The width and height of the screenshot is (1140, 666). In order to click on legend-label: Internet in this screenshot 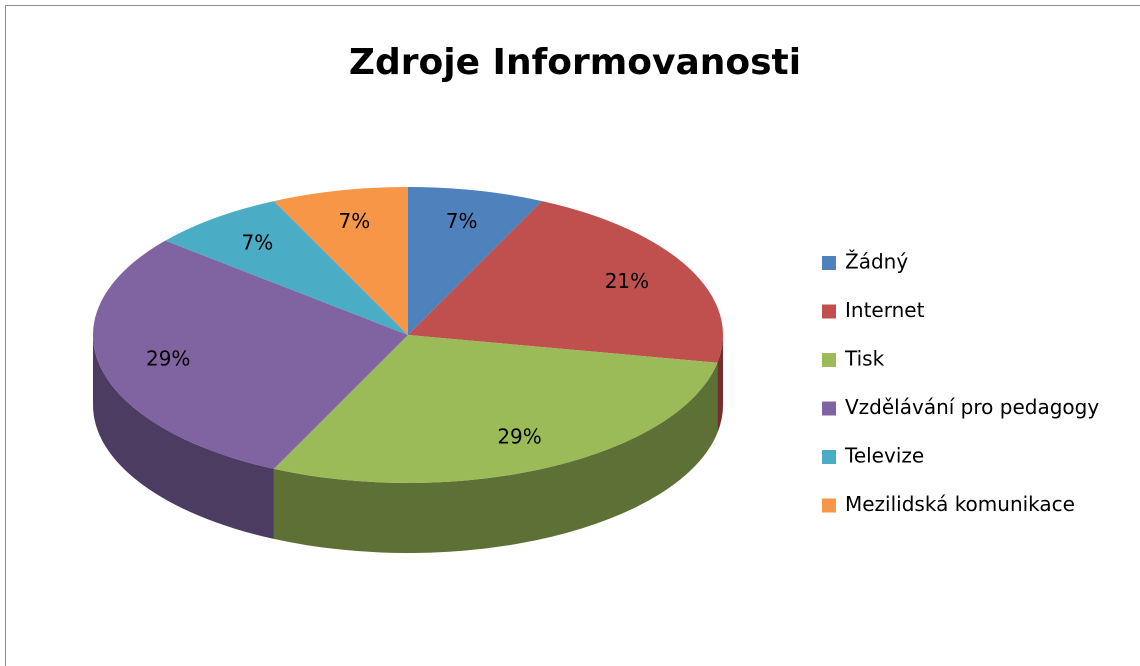, I will do `click(885, 310)`.